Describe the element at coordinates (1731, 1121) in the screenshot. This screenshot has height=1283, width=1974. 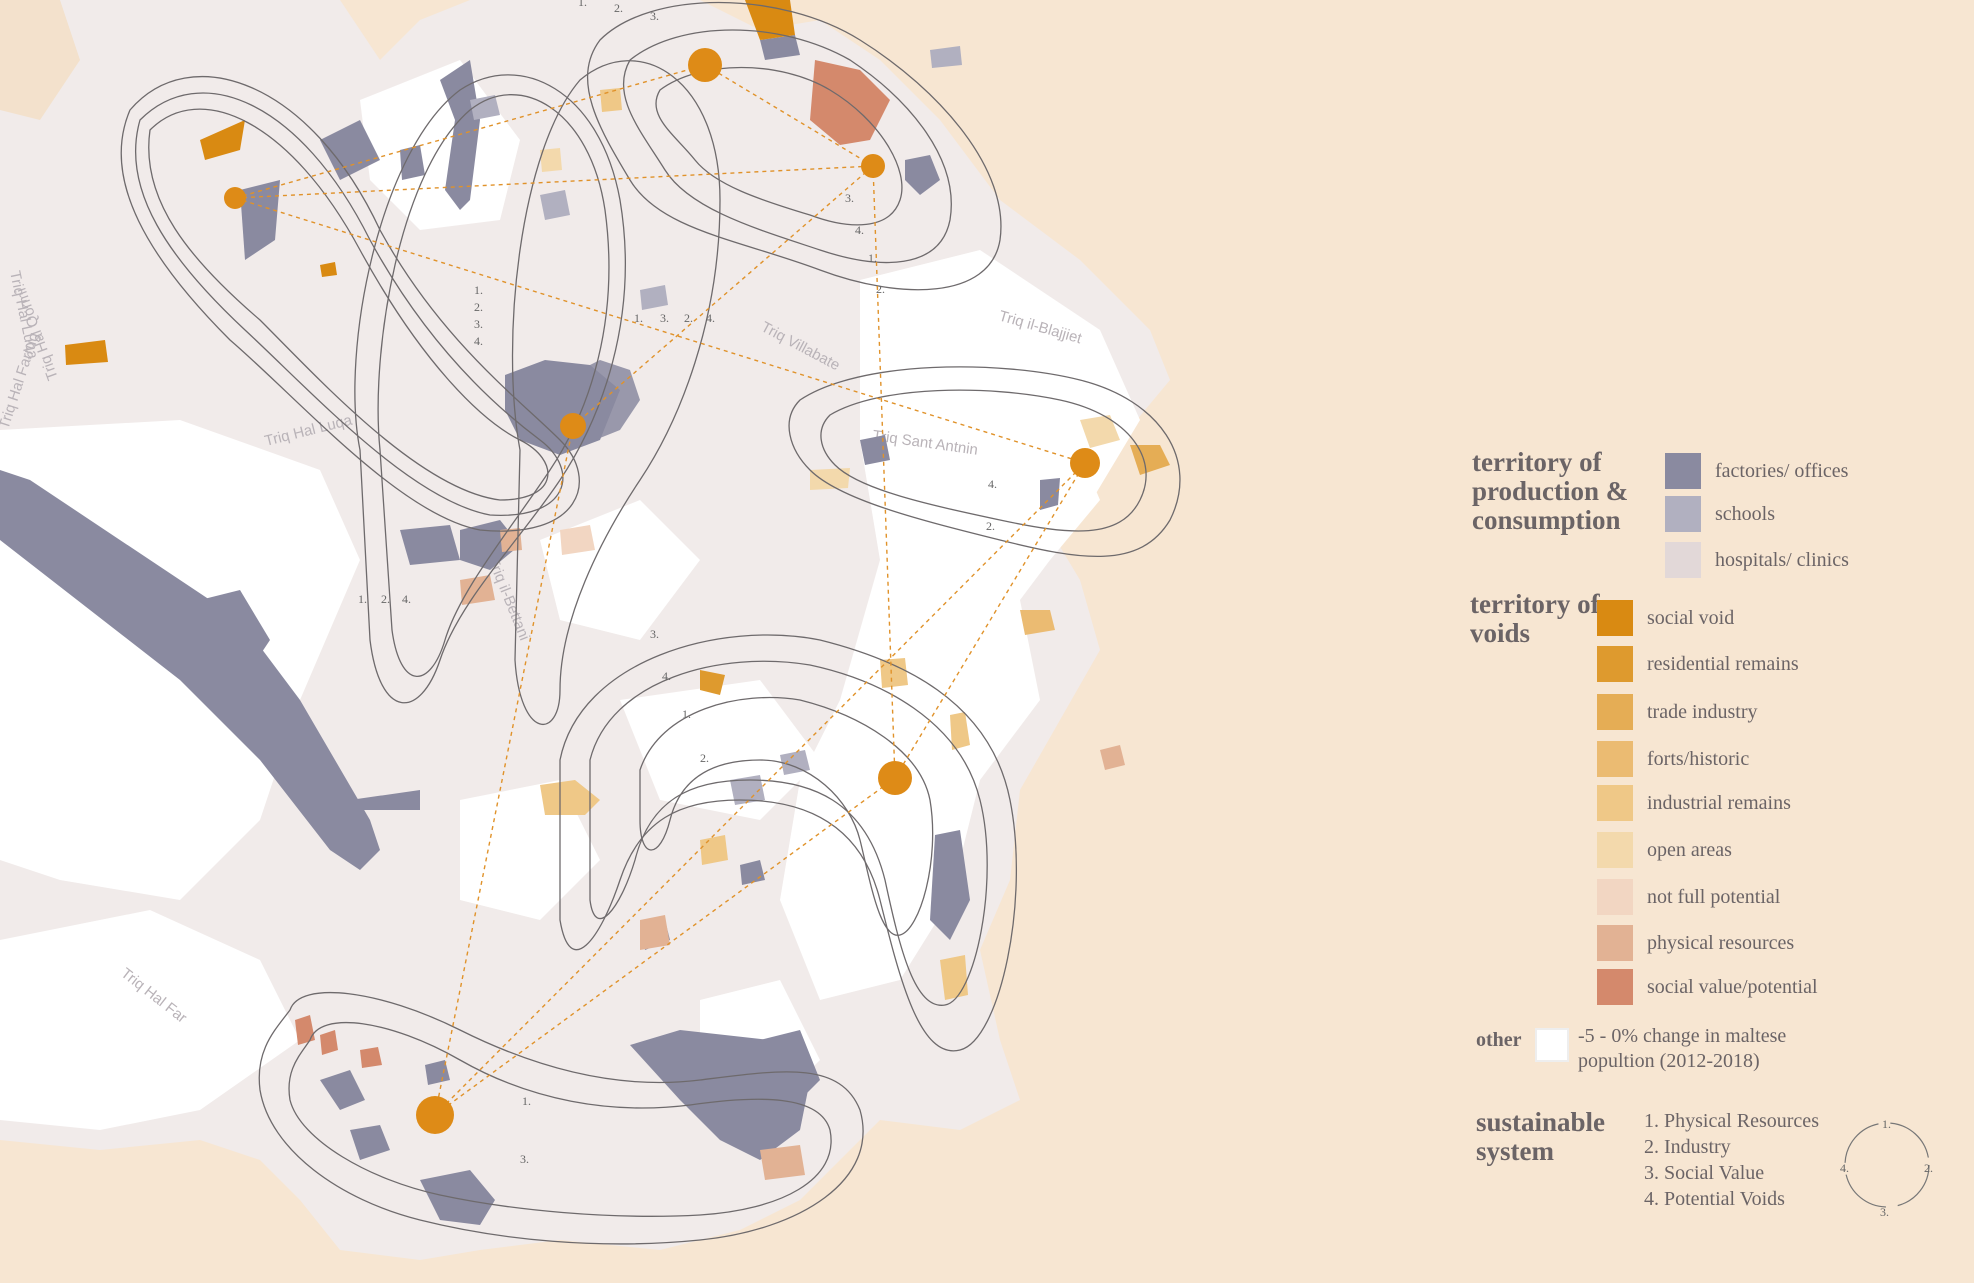
I see `legend-system-item: 1. Physical Resources` at that location.